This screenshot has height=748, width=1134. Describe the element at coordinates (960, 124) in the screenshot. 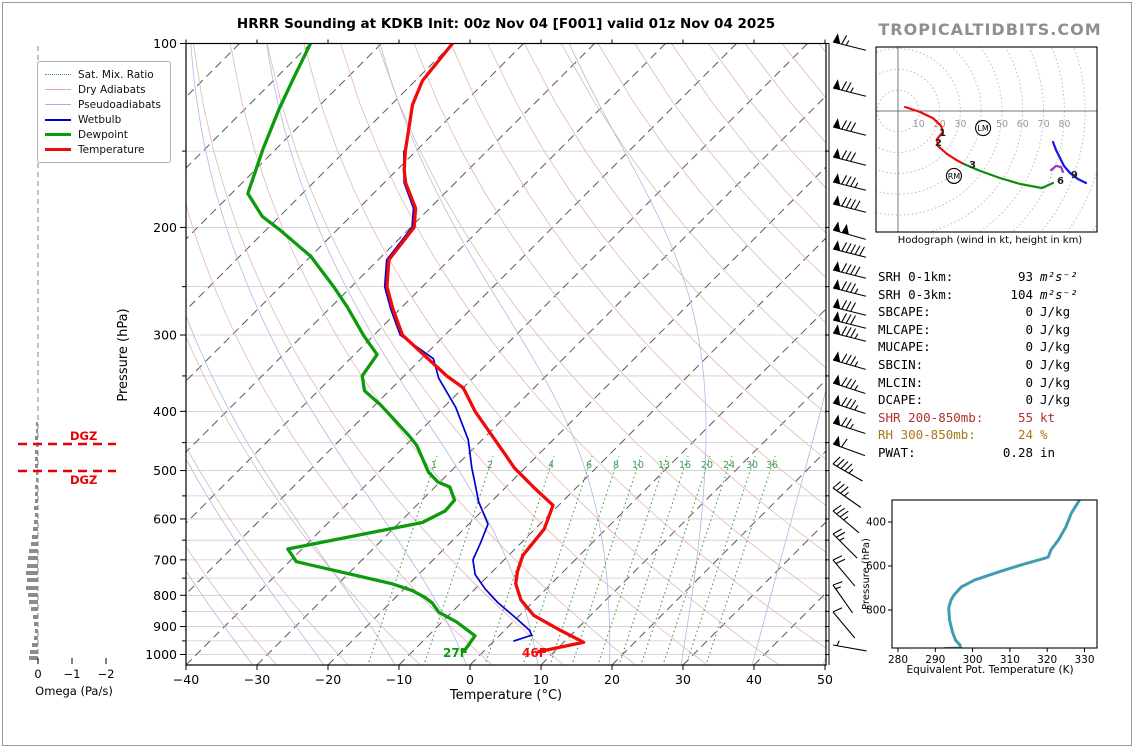

I see `hodograph-ring-label: 30` at that location.